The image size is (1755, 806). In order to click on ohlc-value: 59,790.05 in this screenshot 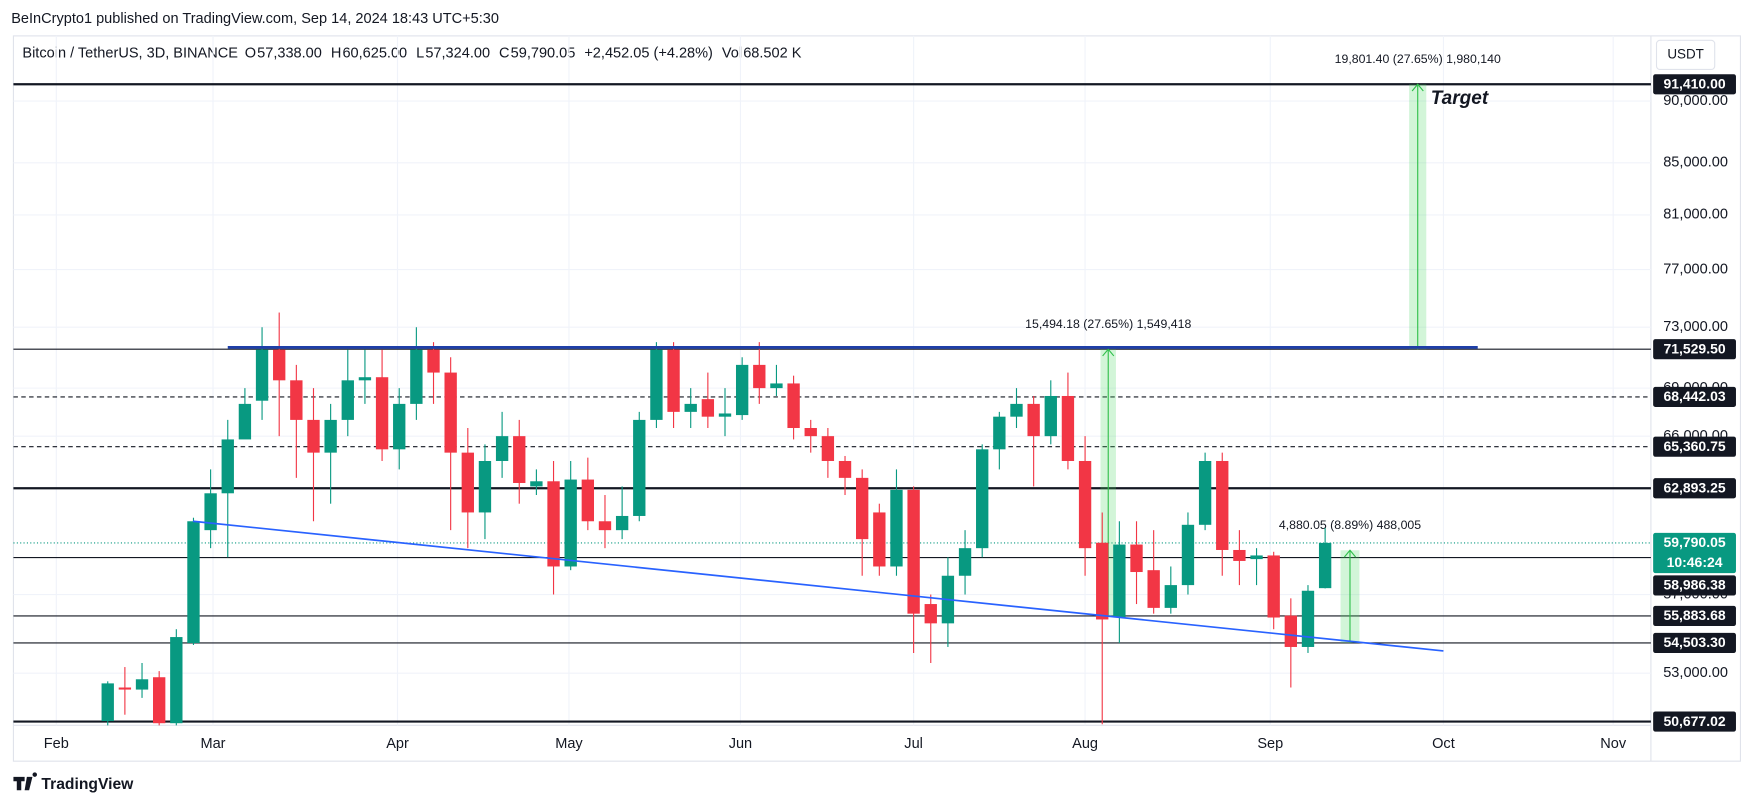, I will do `click(543, 54)`.